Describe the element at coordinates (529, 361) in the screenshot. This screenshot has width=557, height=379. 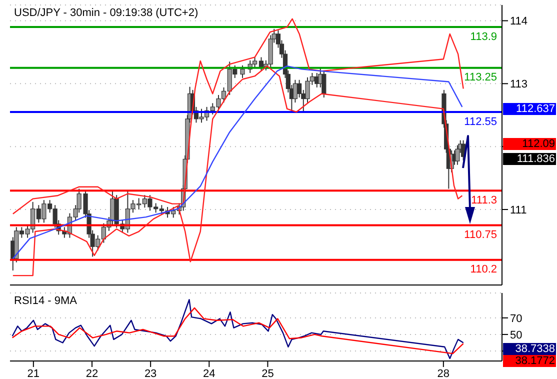
I see `text: 38.1772` at that location.